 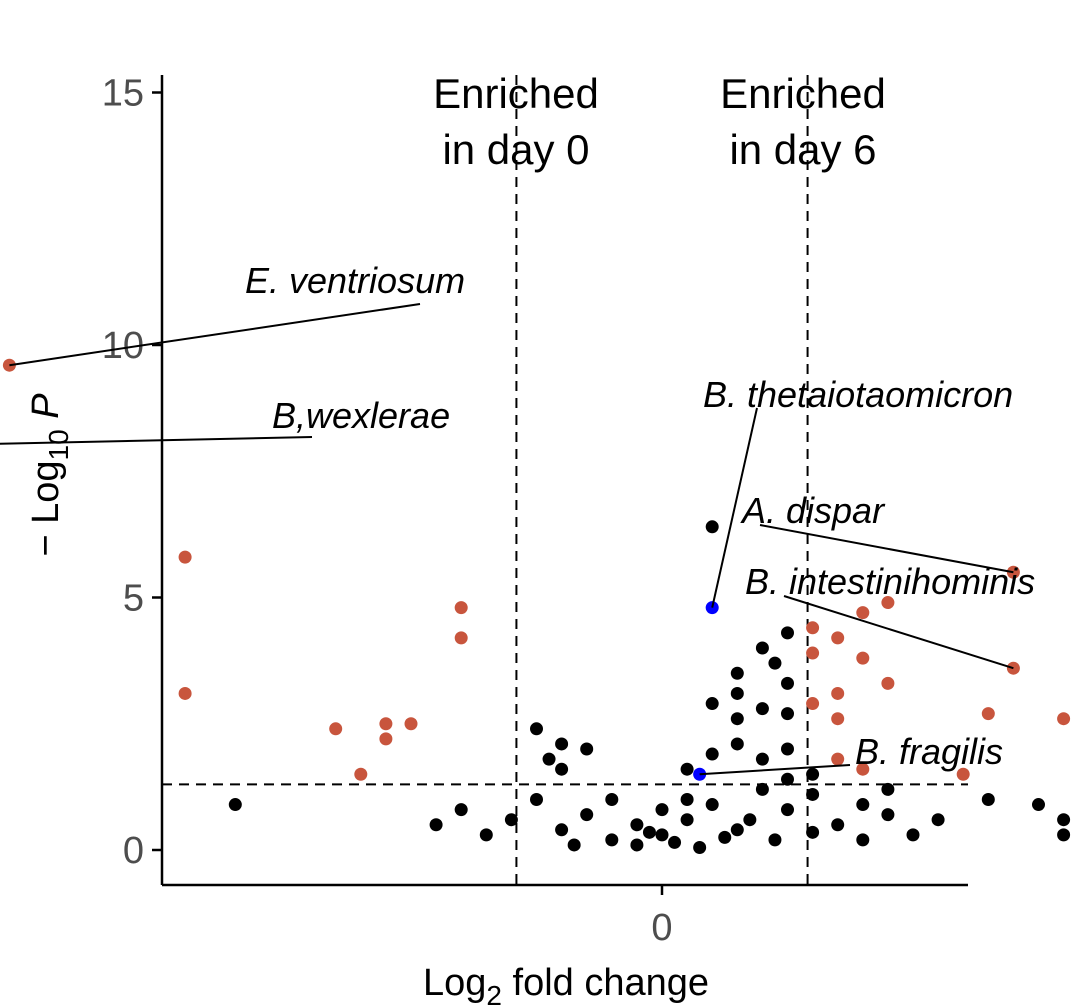 What do you see at coordinates (803, 93) in the screenshot?
I see `region-label: Enriched` at bounding box center [803, 93].